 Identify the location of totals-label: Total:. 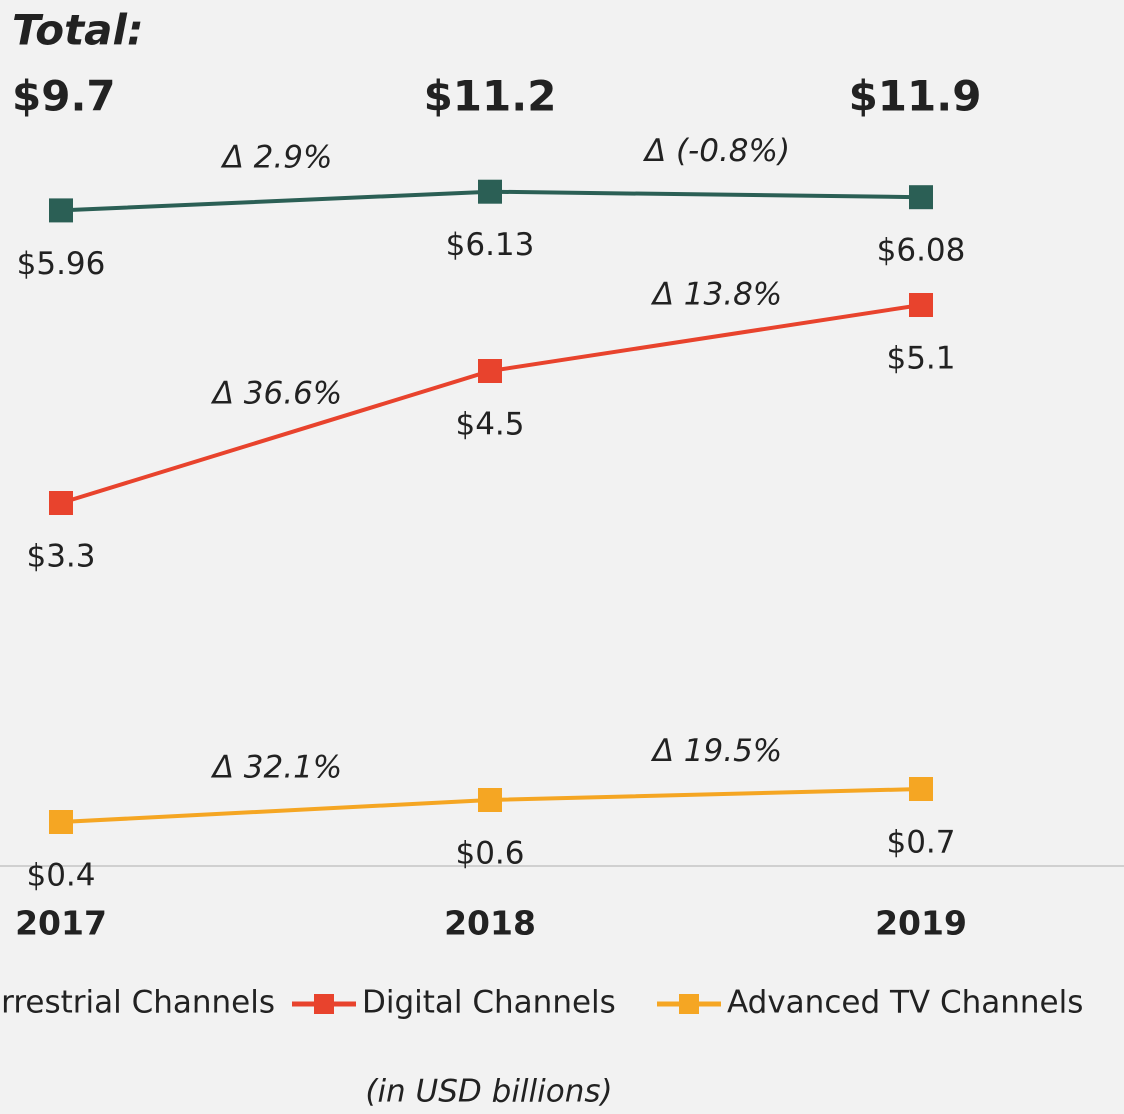
(78, 30).